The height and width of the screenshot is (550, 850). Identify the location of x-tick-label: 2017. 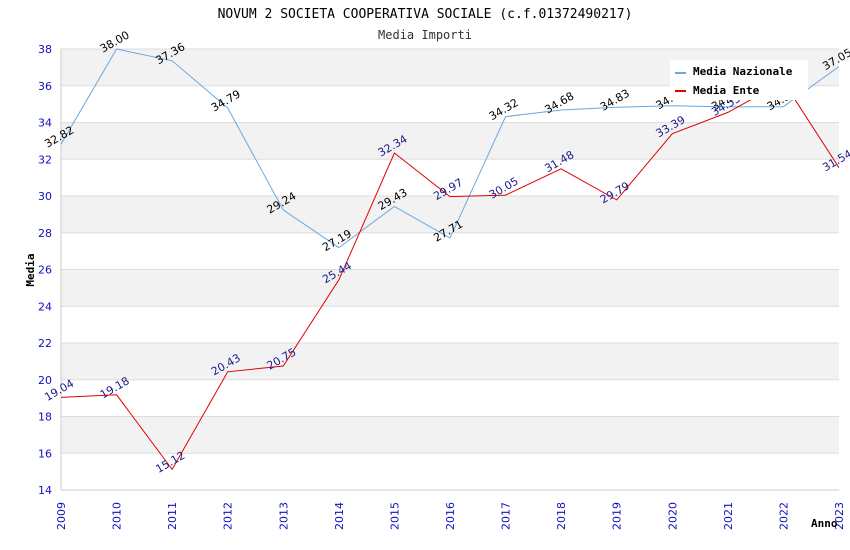
(506, 516).